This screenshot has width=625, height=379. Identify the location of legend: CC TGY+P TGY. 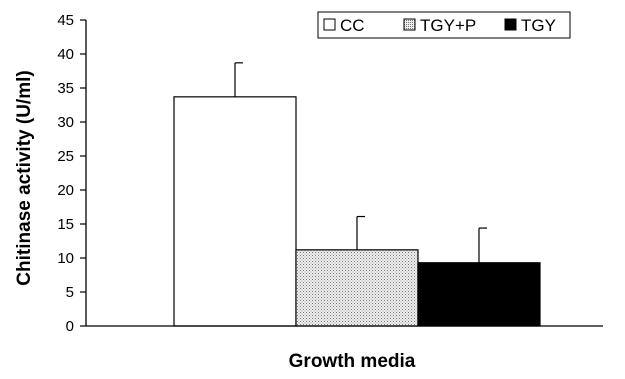
(444, 25).